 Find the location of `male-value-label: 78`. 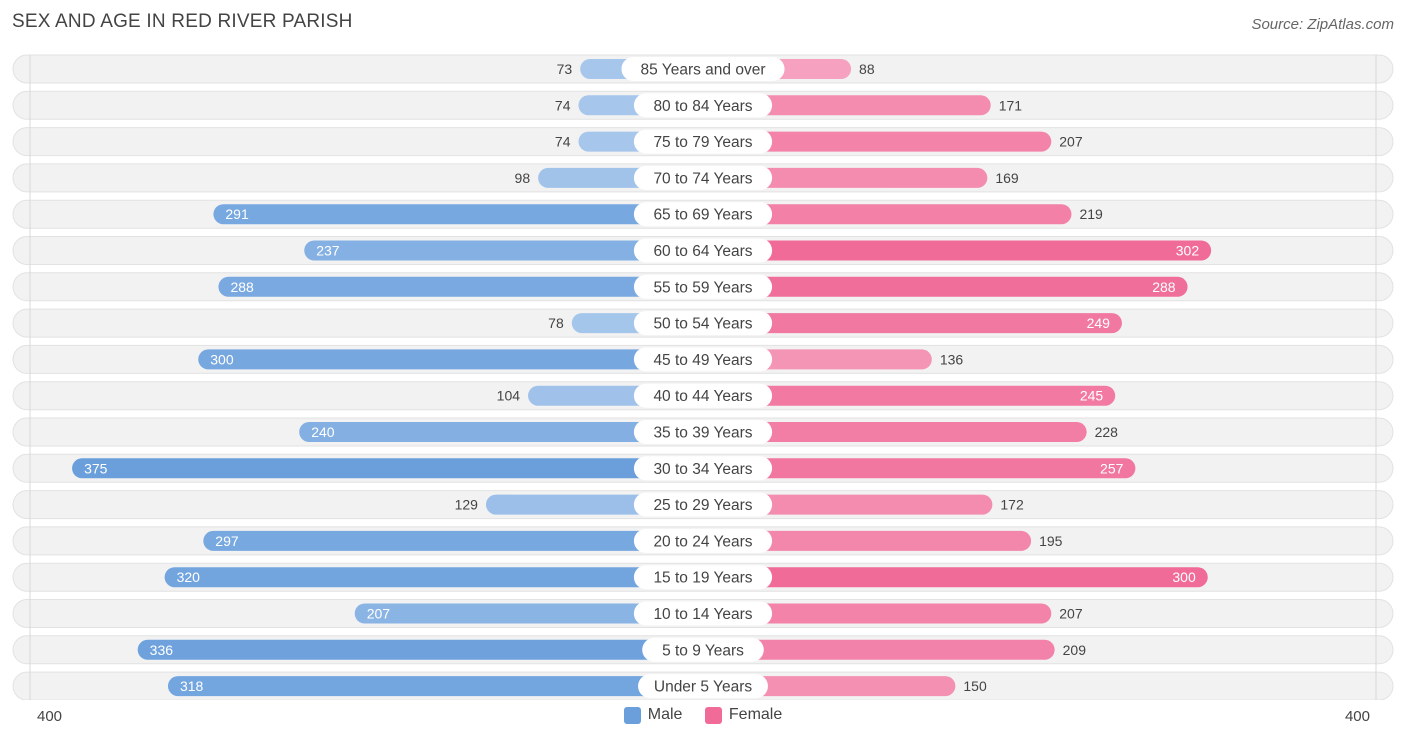

male-value-label: 78 is located at coordinates (556, 323).